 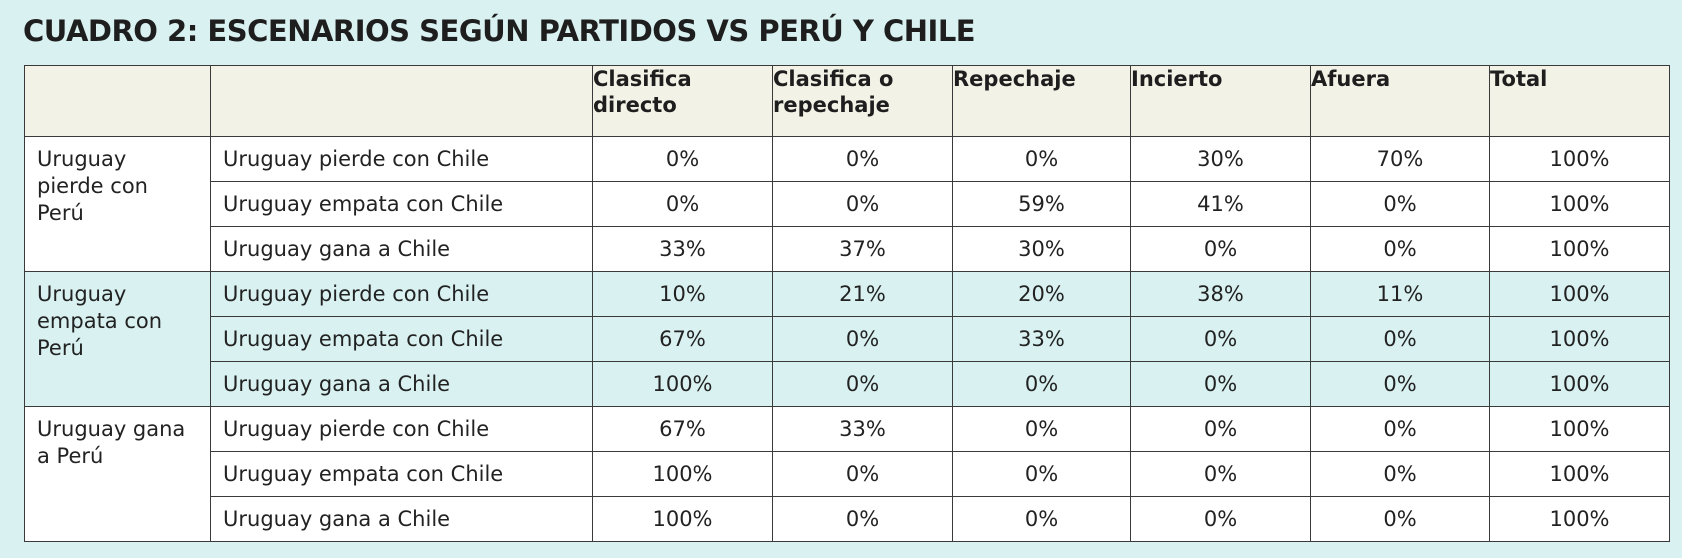 What do you see at coordinates (1220, 101) in the screenshot?
I see `header-incierto: Incierto` at bounding box center [1220, 101].